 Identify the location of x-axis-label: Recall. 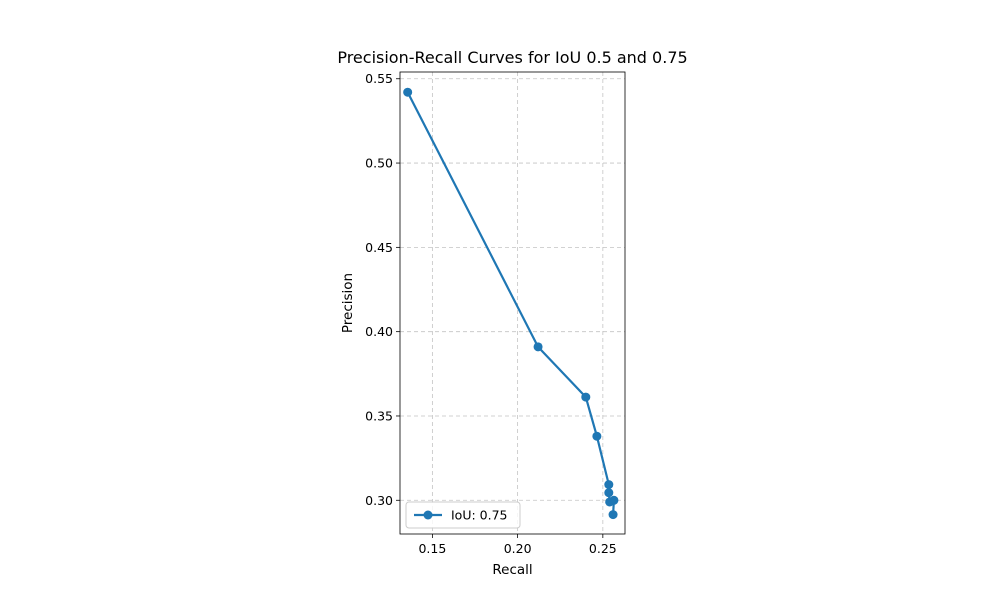
(512, 570).